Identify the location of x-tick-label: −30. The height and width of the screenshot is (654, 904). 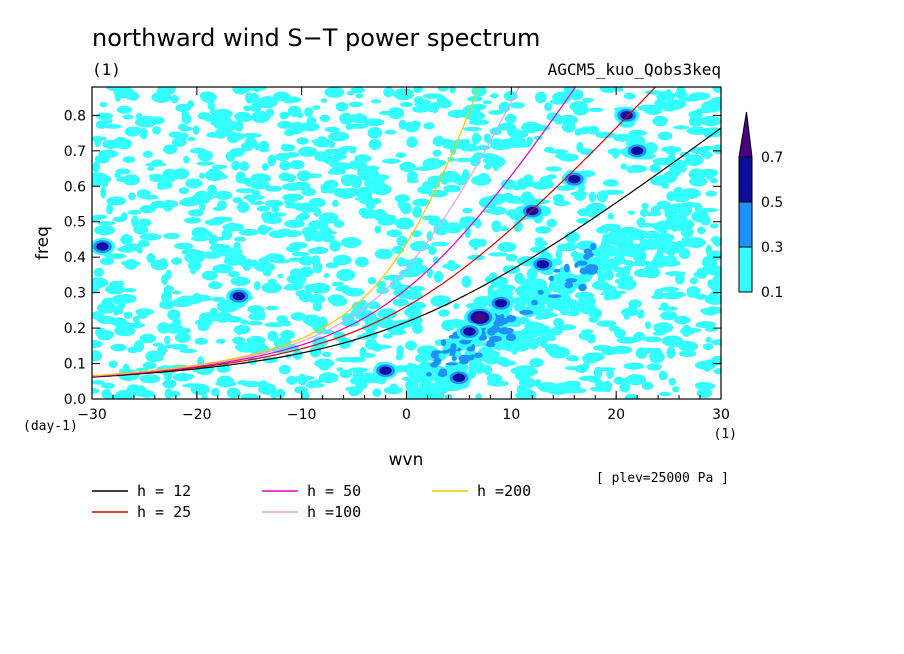
(92, 415).